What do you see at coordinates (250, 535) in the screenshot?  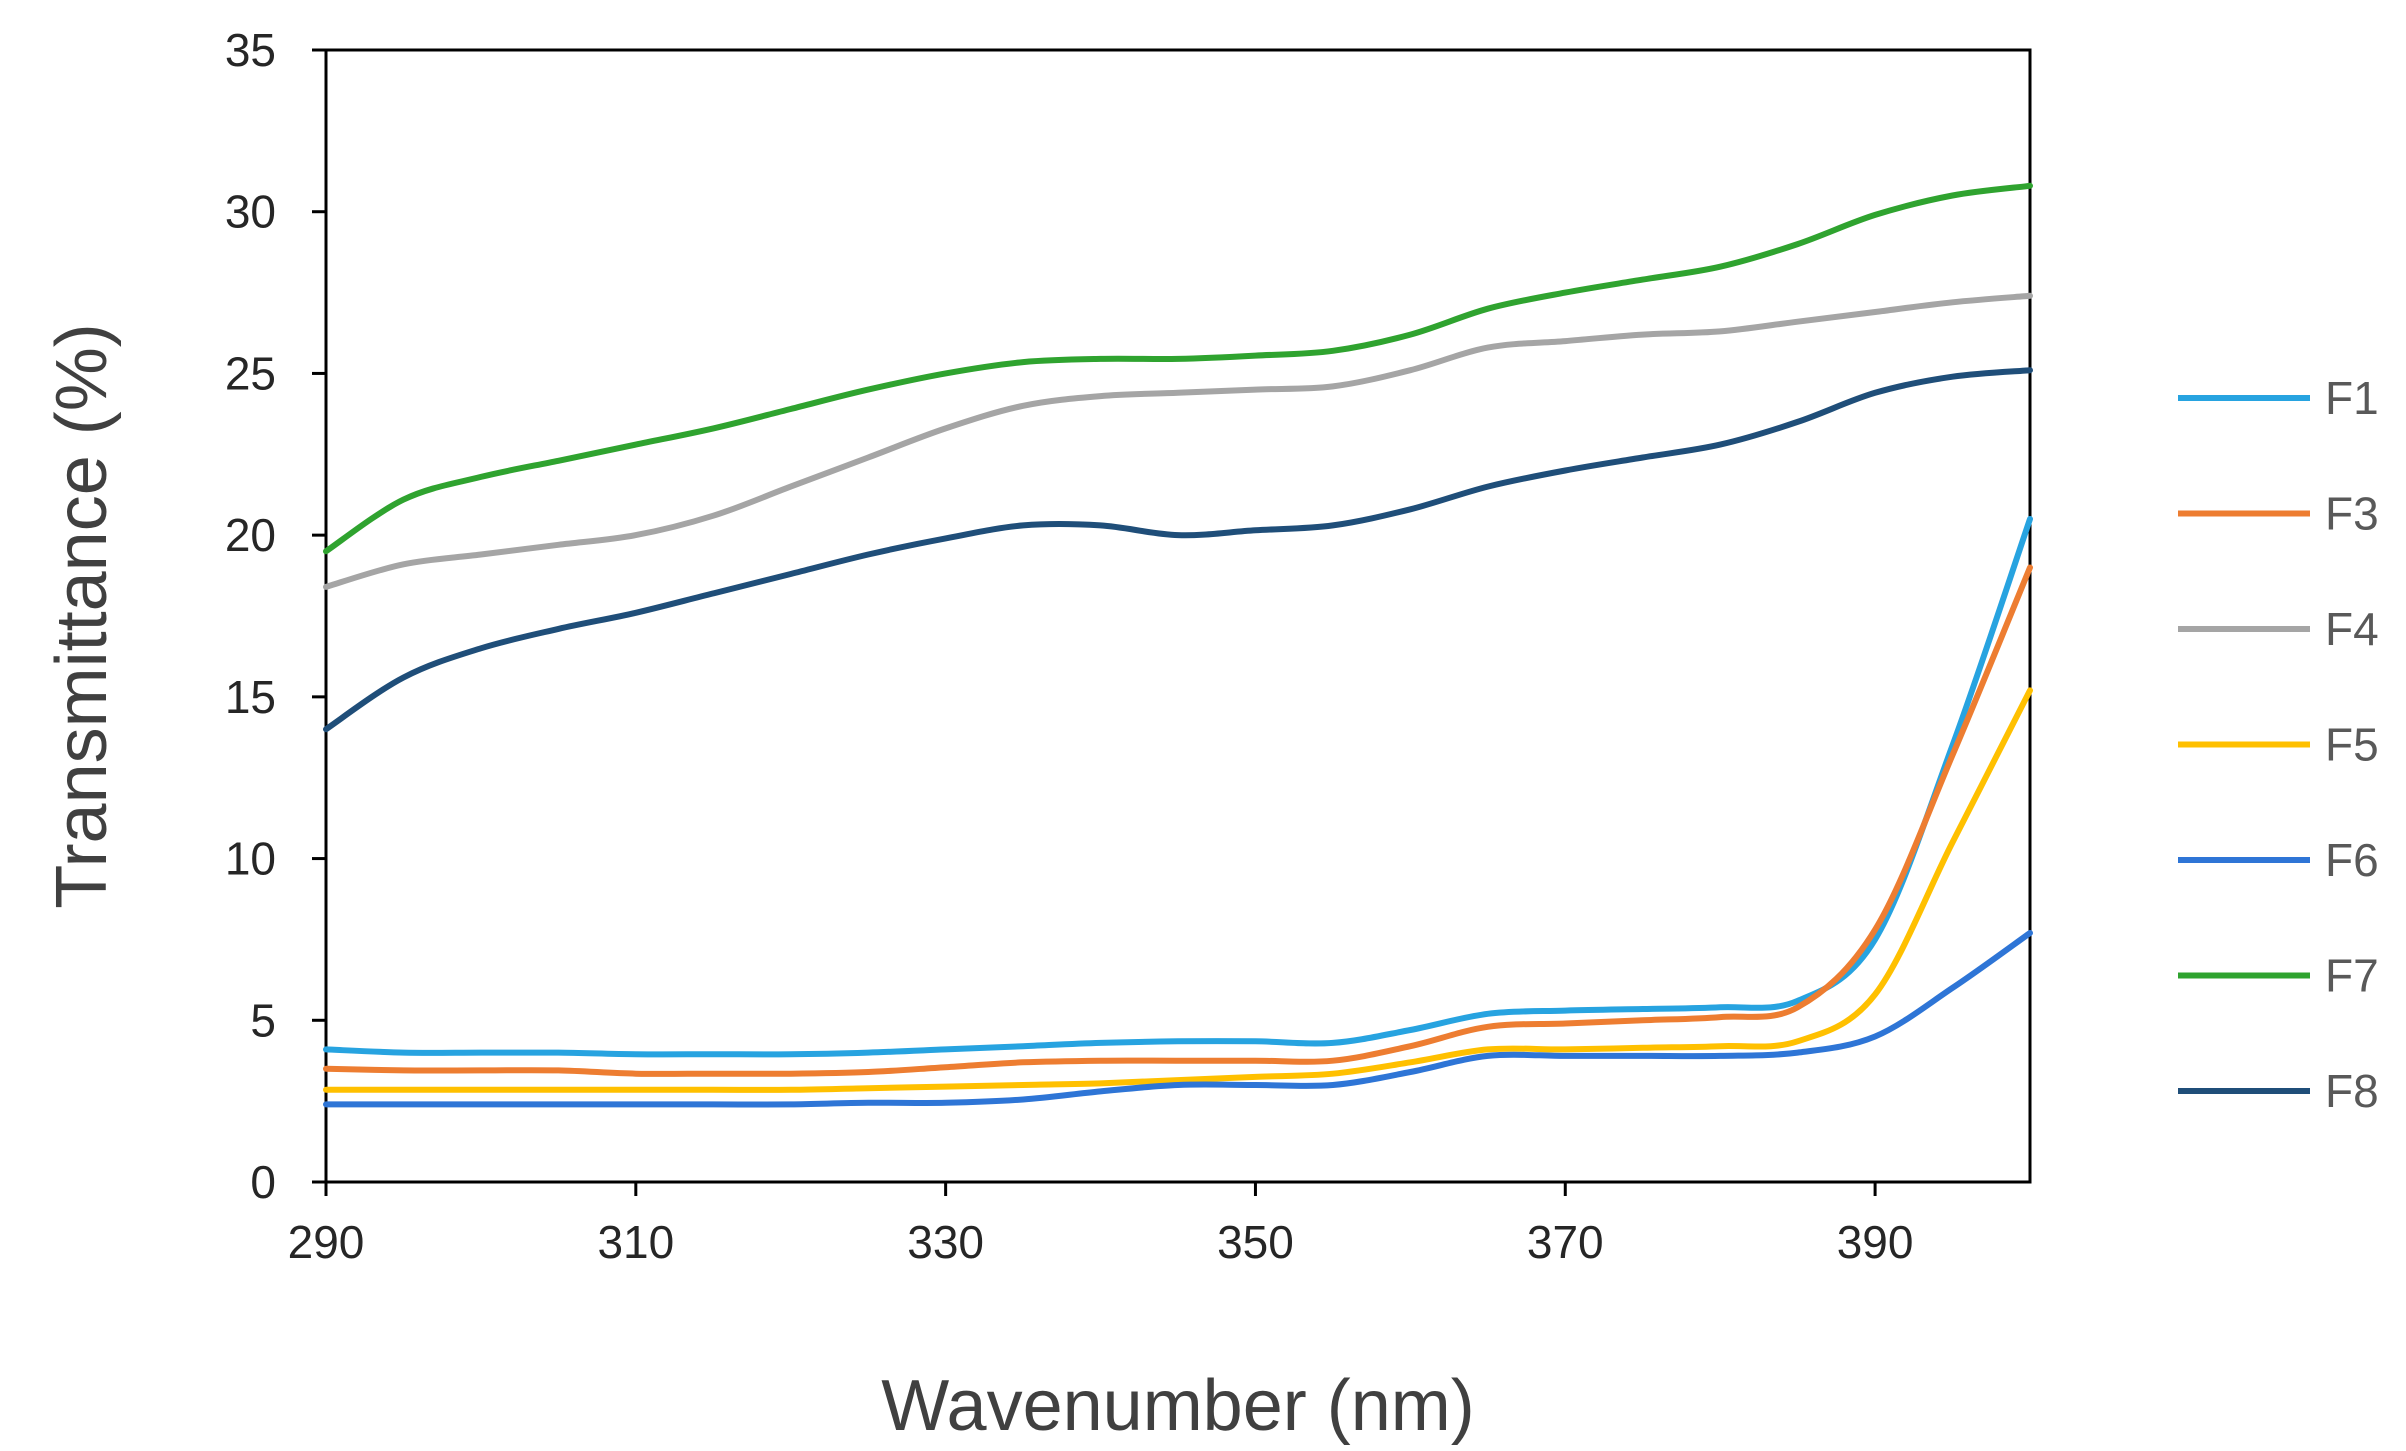 I see `y-tick-label: 20` at bounding box center [250, 535].